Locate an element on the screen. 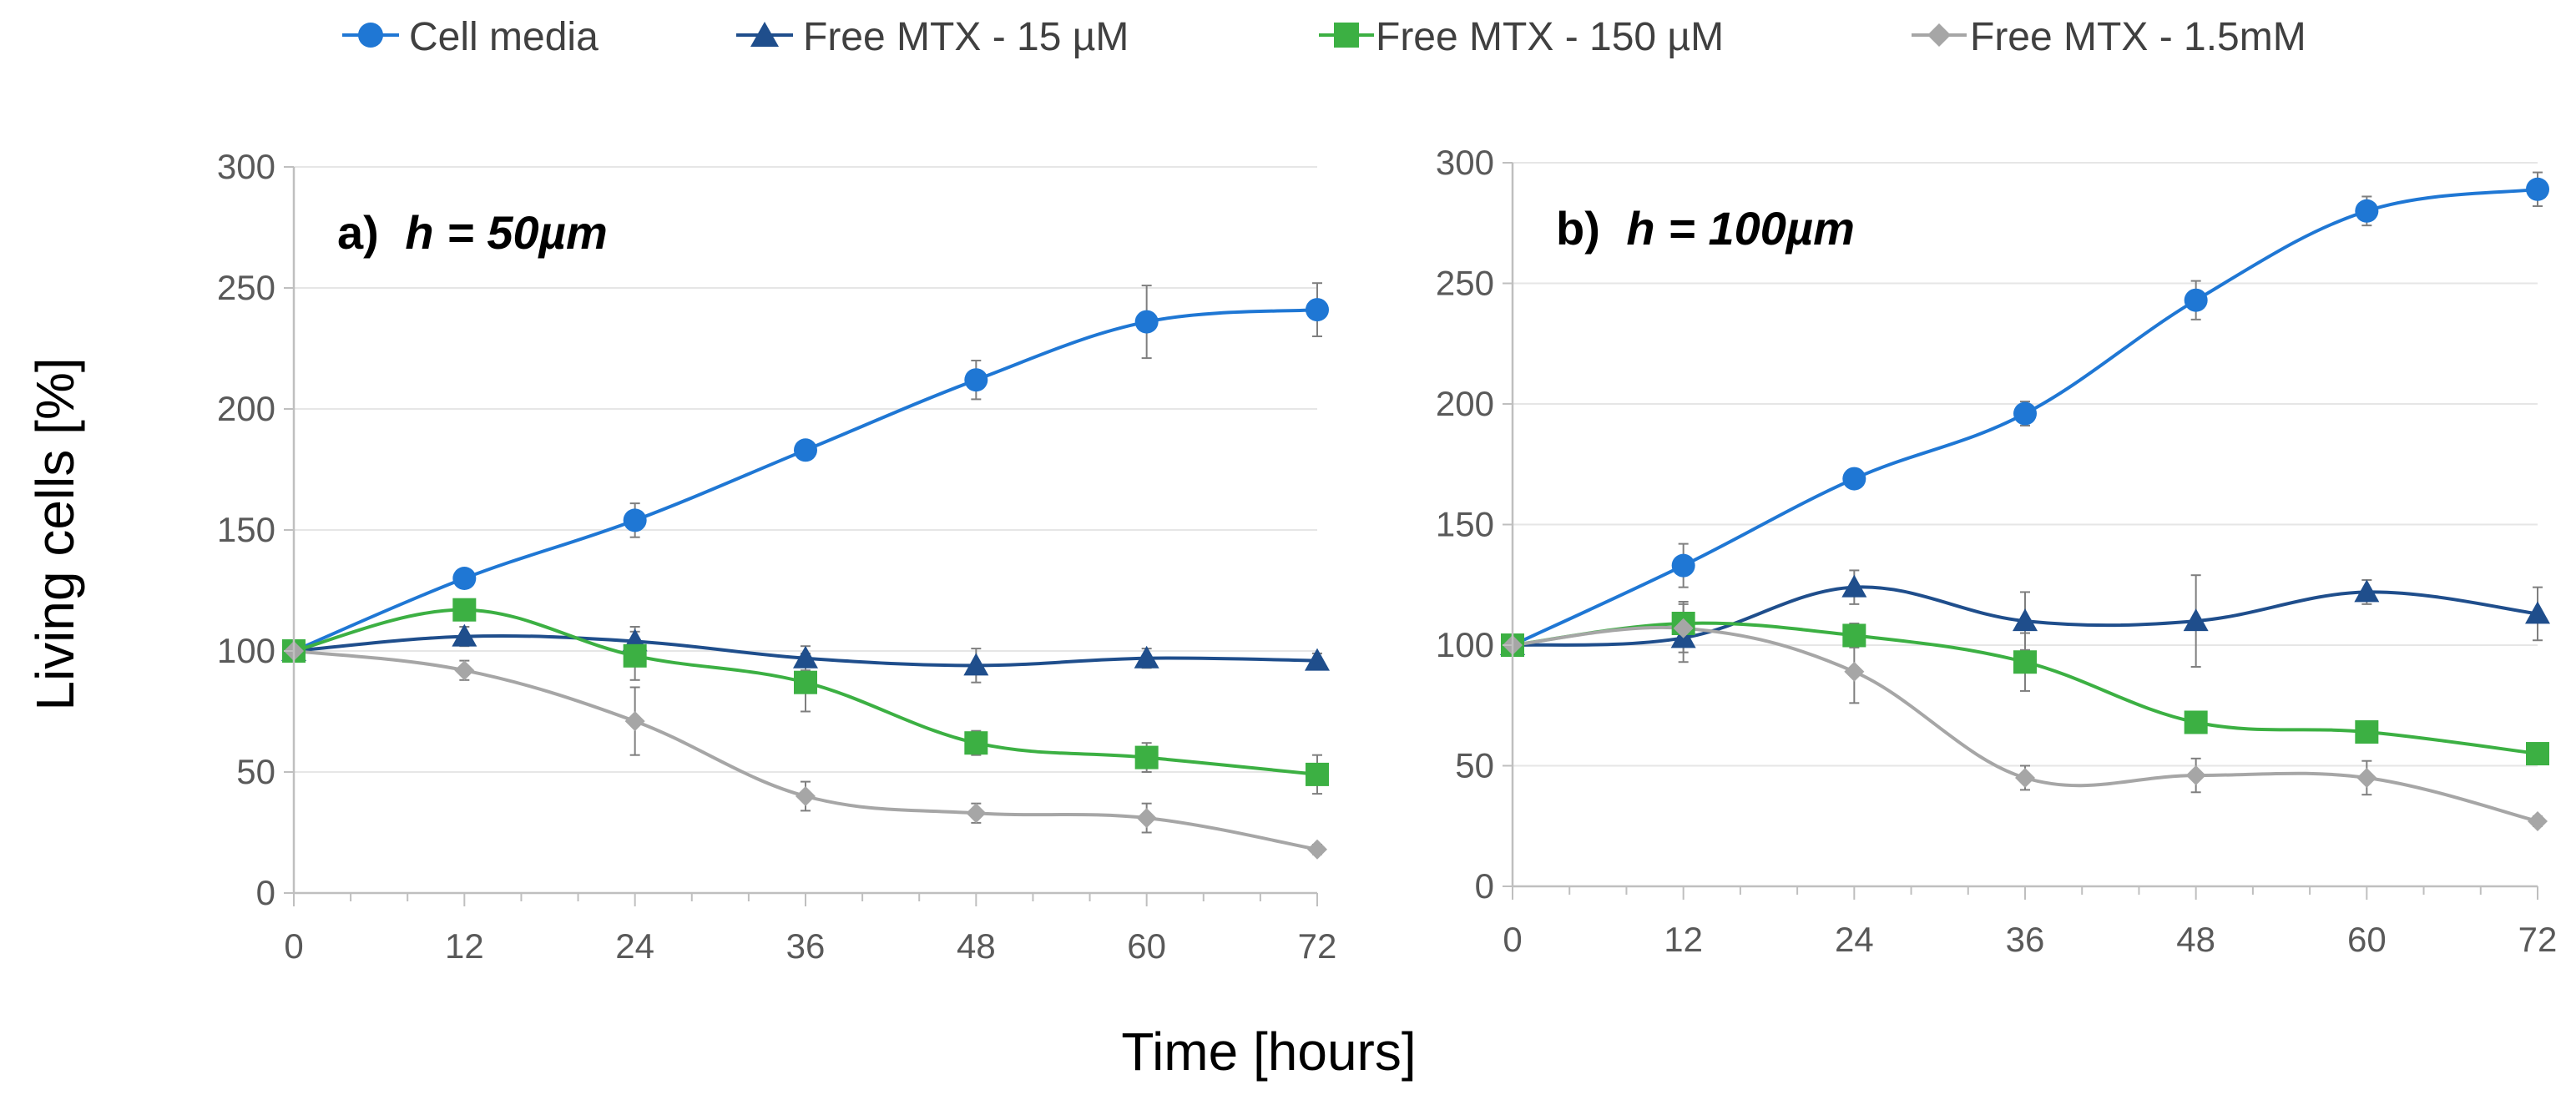 The image size is (2576, 1105). x-tick-label: 72 is located at coordinates (1317, 946).